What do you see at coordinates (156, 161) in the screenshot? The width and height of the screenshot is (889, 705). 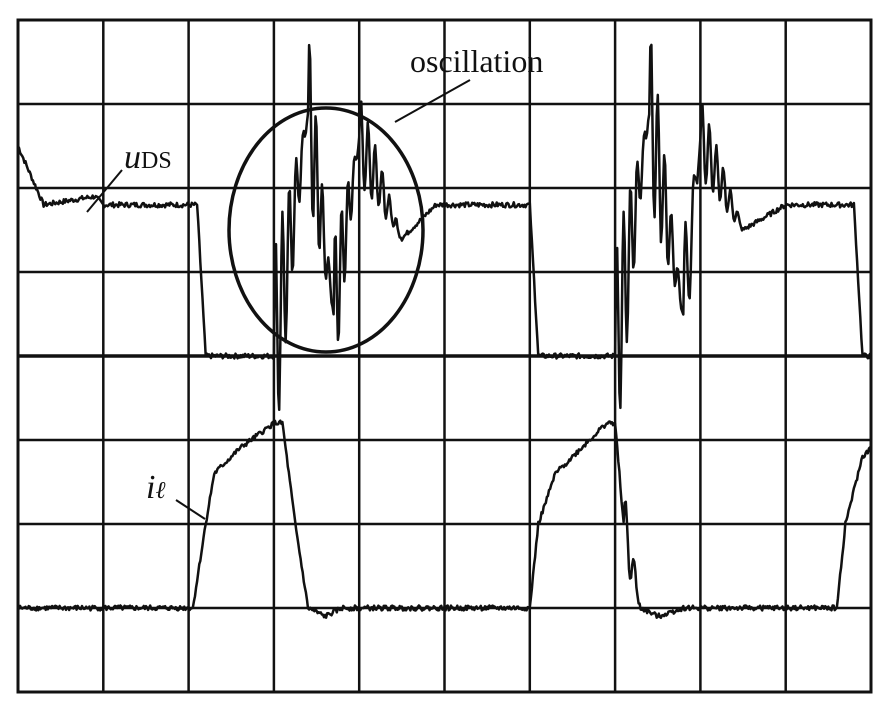 I see `uds-subscript: DS` at bounding box center [156, 161].